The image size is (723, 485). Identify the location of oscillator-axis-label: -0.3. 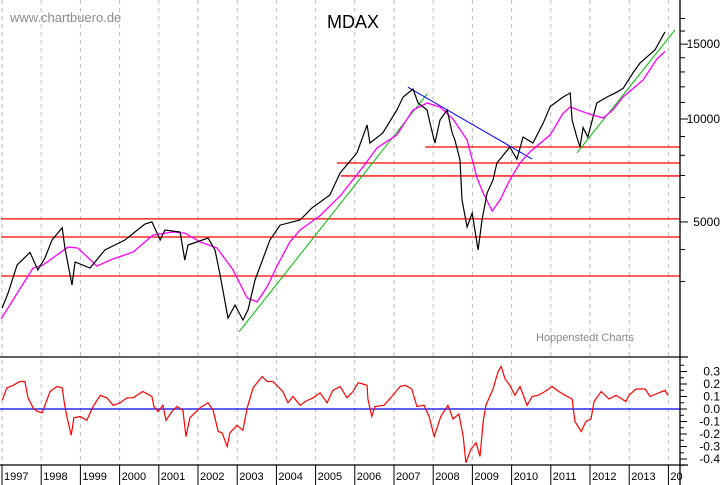
(709, 447).